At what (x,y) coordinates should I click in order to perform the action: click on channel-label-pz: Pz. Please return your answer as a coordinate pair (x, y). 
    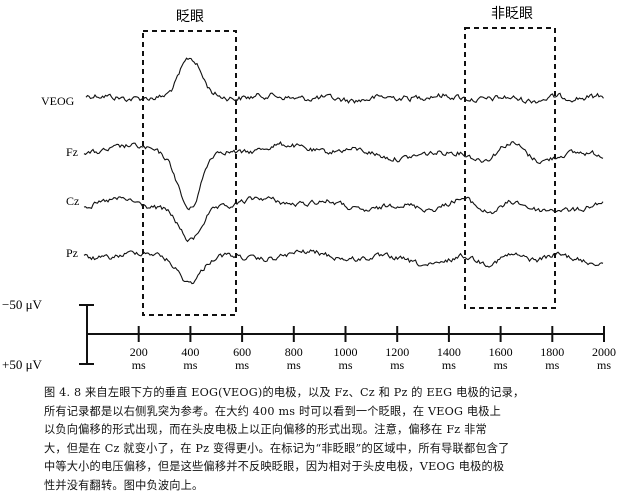
    Looking at the image, I should click on (72, 253).